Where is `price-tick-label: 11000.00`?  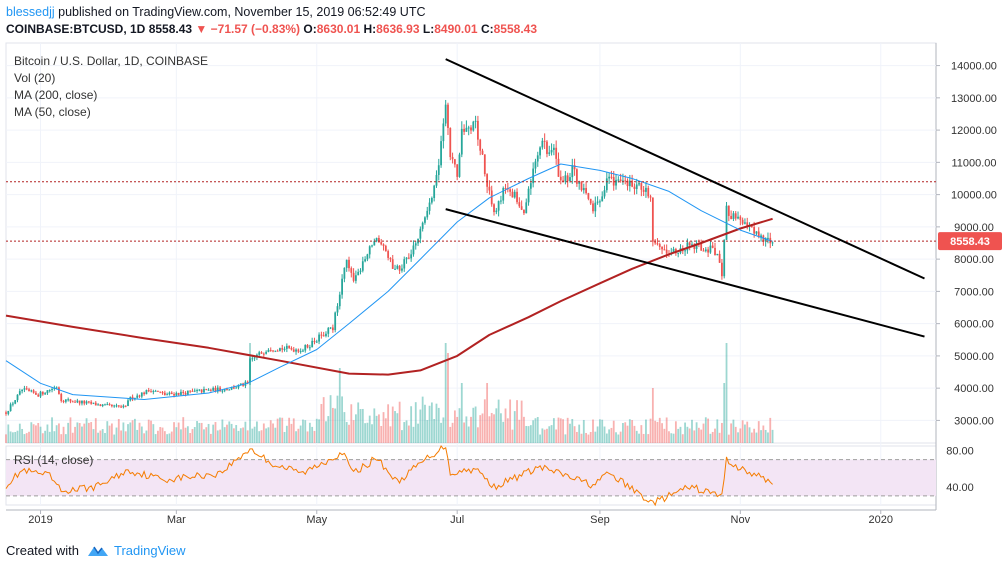
price-tick-label: 11000.00 is located at coordinates (973, 163).